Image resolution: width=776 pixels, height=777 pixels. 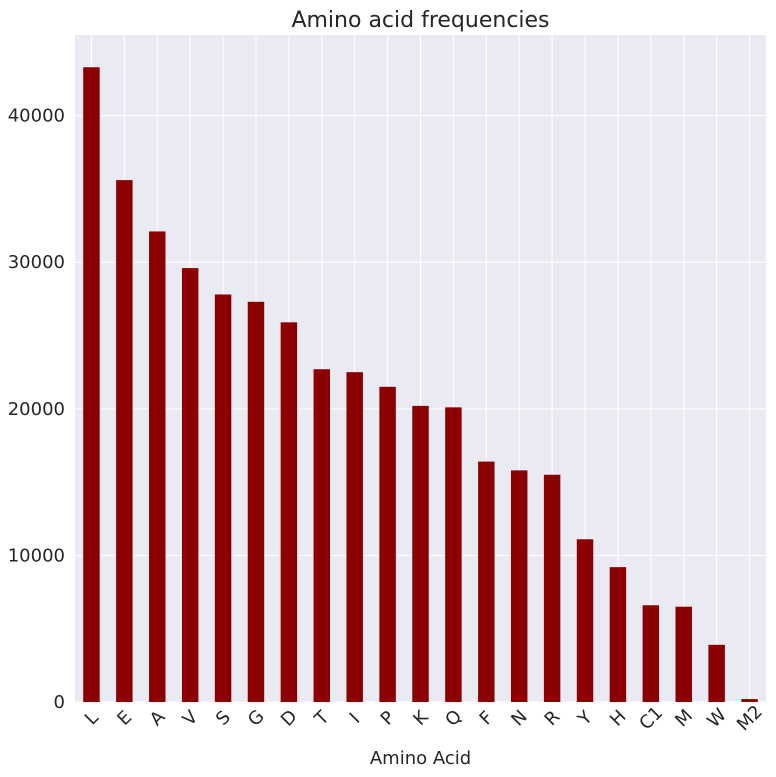 What do you see at coordinates (716, 673) in the screenshot?
I see `bar-w` at bounding box center [716, 673].